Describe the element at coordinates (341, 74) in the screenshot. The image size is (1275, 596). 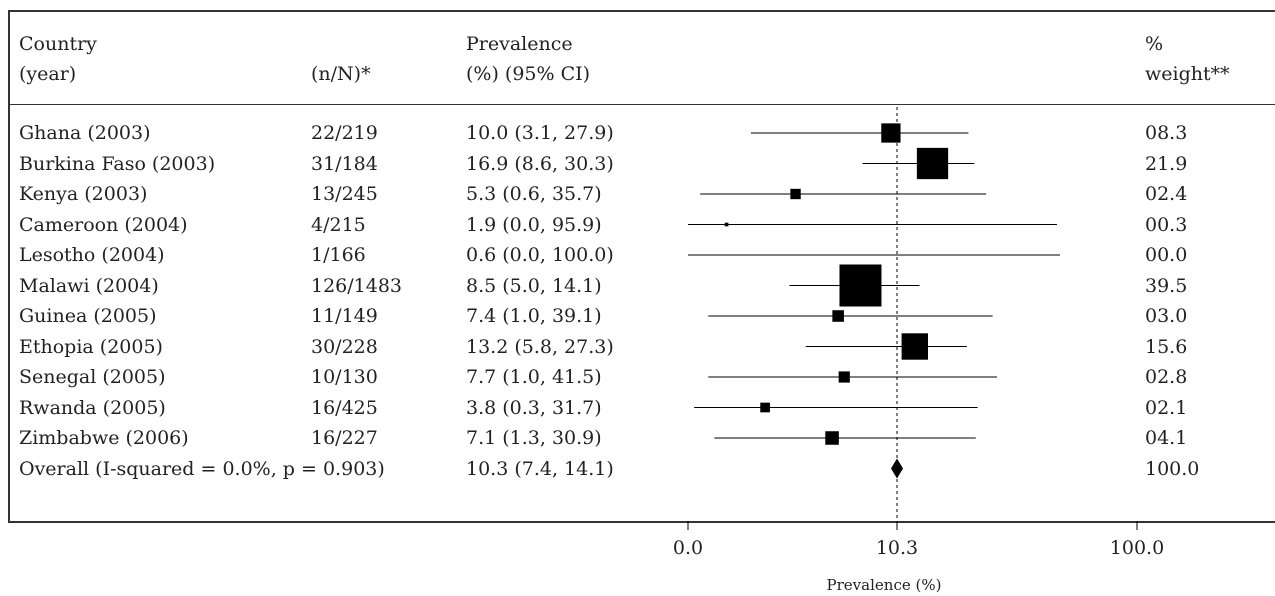
I see `header-nN: (n/N)*` at that location.